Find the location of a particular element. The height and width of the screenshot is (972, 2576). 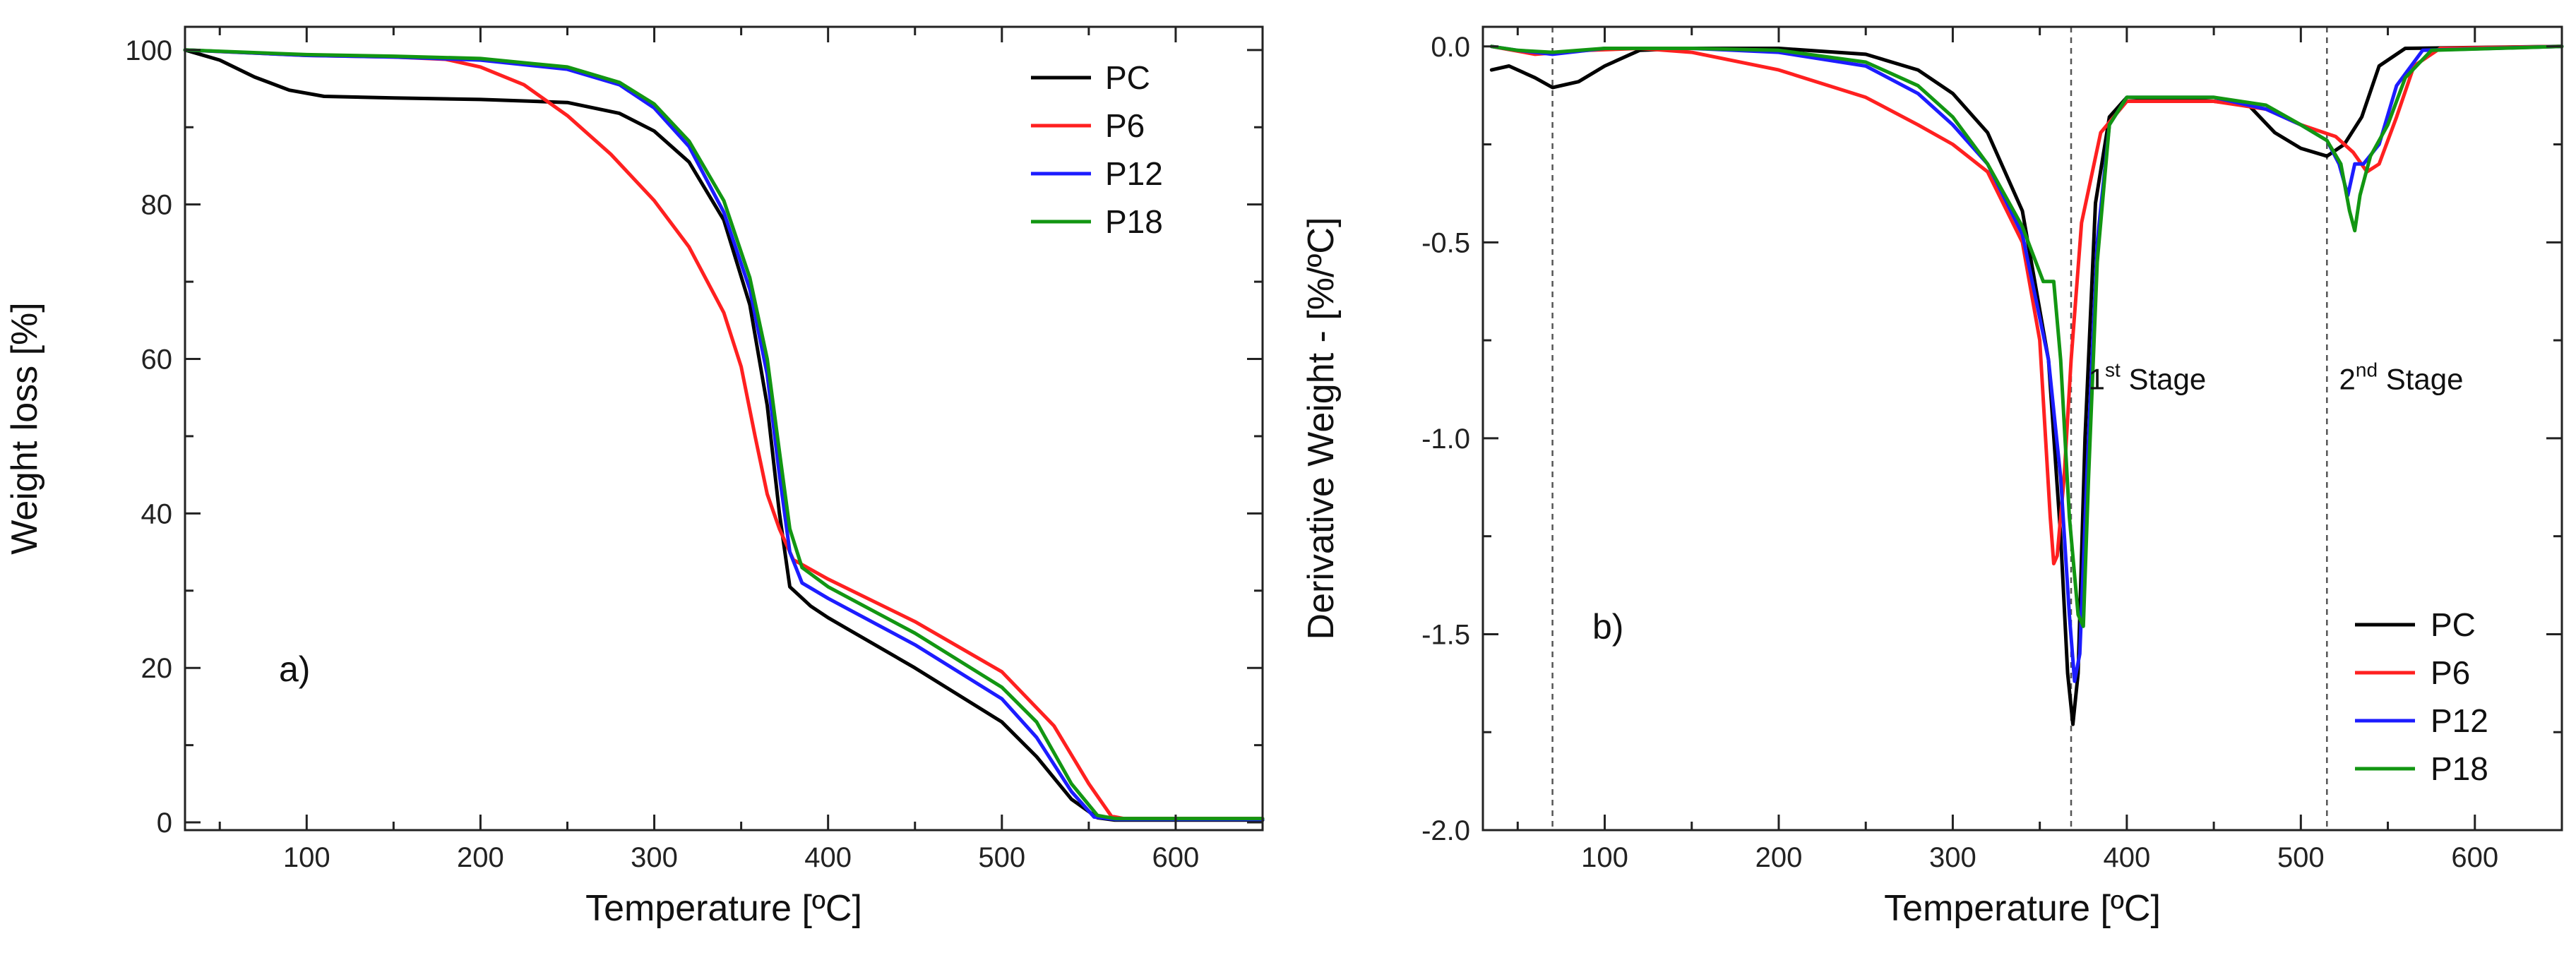

panel-b-legend: PC P6 P12 P18 is located at coordinates (2421, 697).